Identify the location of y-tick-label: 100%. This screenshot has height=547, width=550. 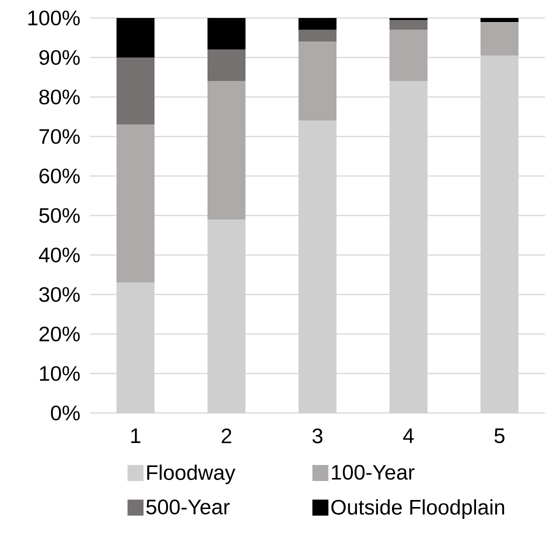
(54, 18).